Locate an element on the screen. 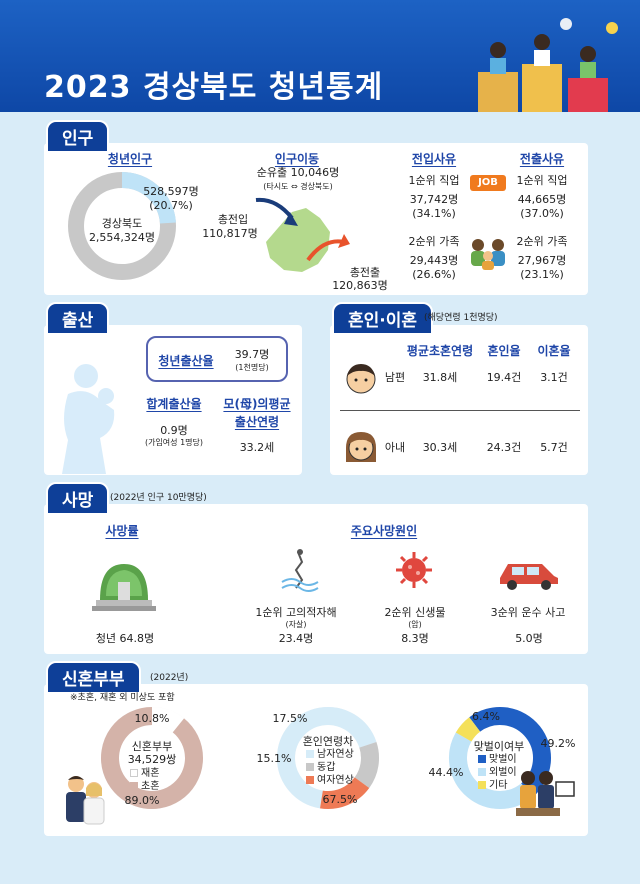 The height and width of the screenshot is (884, 640). marriage-row-0-v0: 31.8세 is located at coordinates (440, 377).